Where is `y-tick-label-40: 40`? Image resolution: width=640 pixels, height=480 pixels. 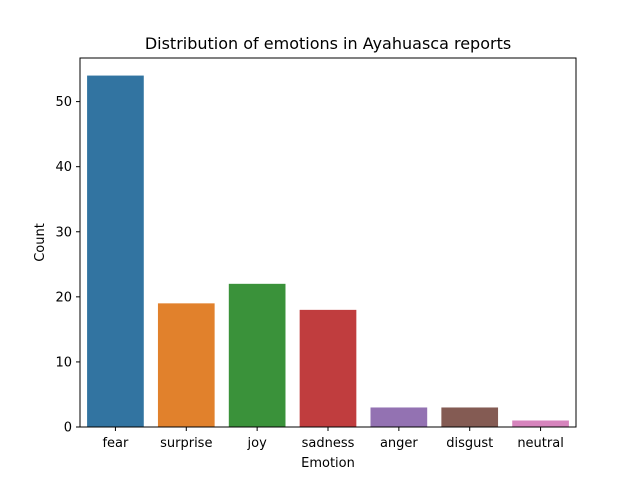 y-tick-label-40: 40 is located at coordinates (63, 167).